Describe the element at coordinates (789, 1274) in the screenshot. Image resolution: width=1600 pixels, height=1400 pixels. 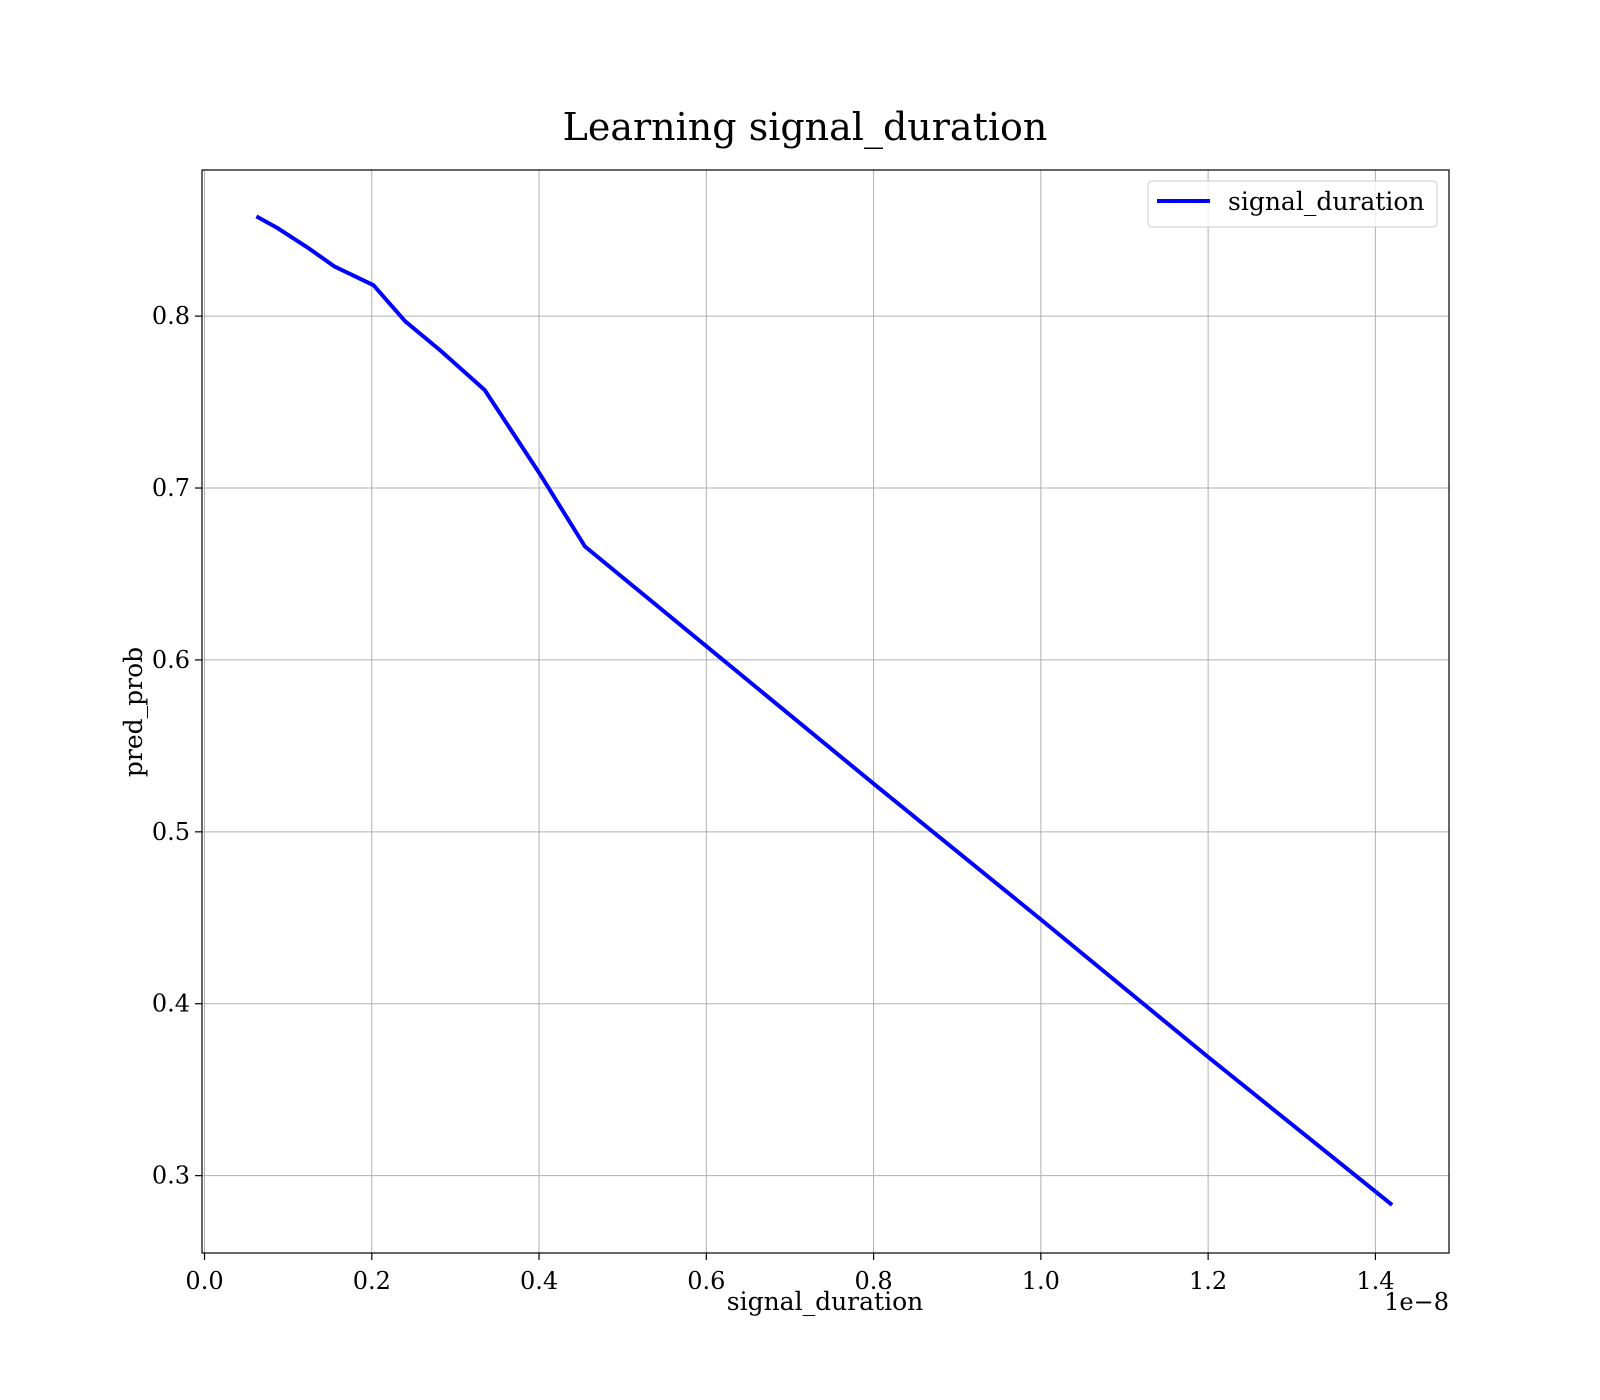
I see `x-axis-ticks: 0.0 0.2 0.4 0.6 0.8 1.0 1.2 1.4` at that location.